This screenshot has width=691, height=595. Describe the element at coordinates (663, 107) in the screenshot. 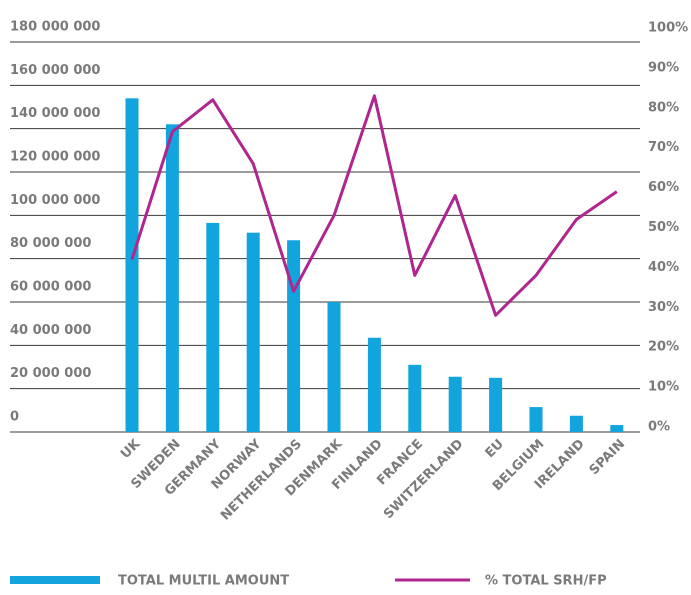

I see `y2-tick-label: 80%` at that location.